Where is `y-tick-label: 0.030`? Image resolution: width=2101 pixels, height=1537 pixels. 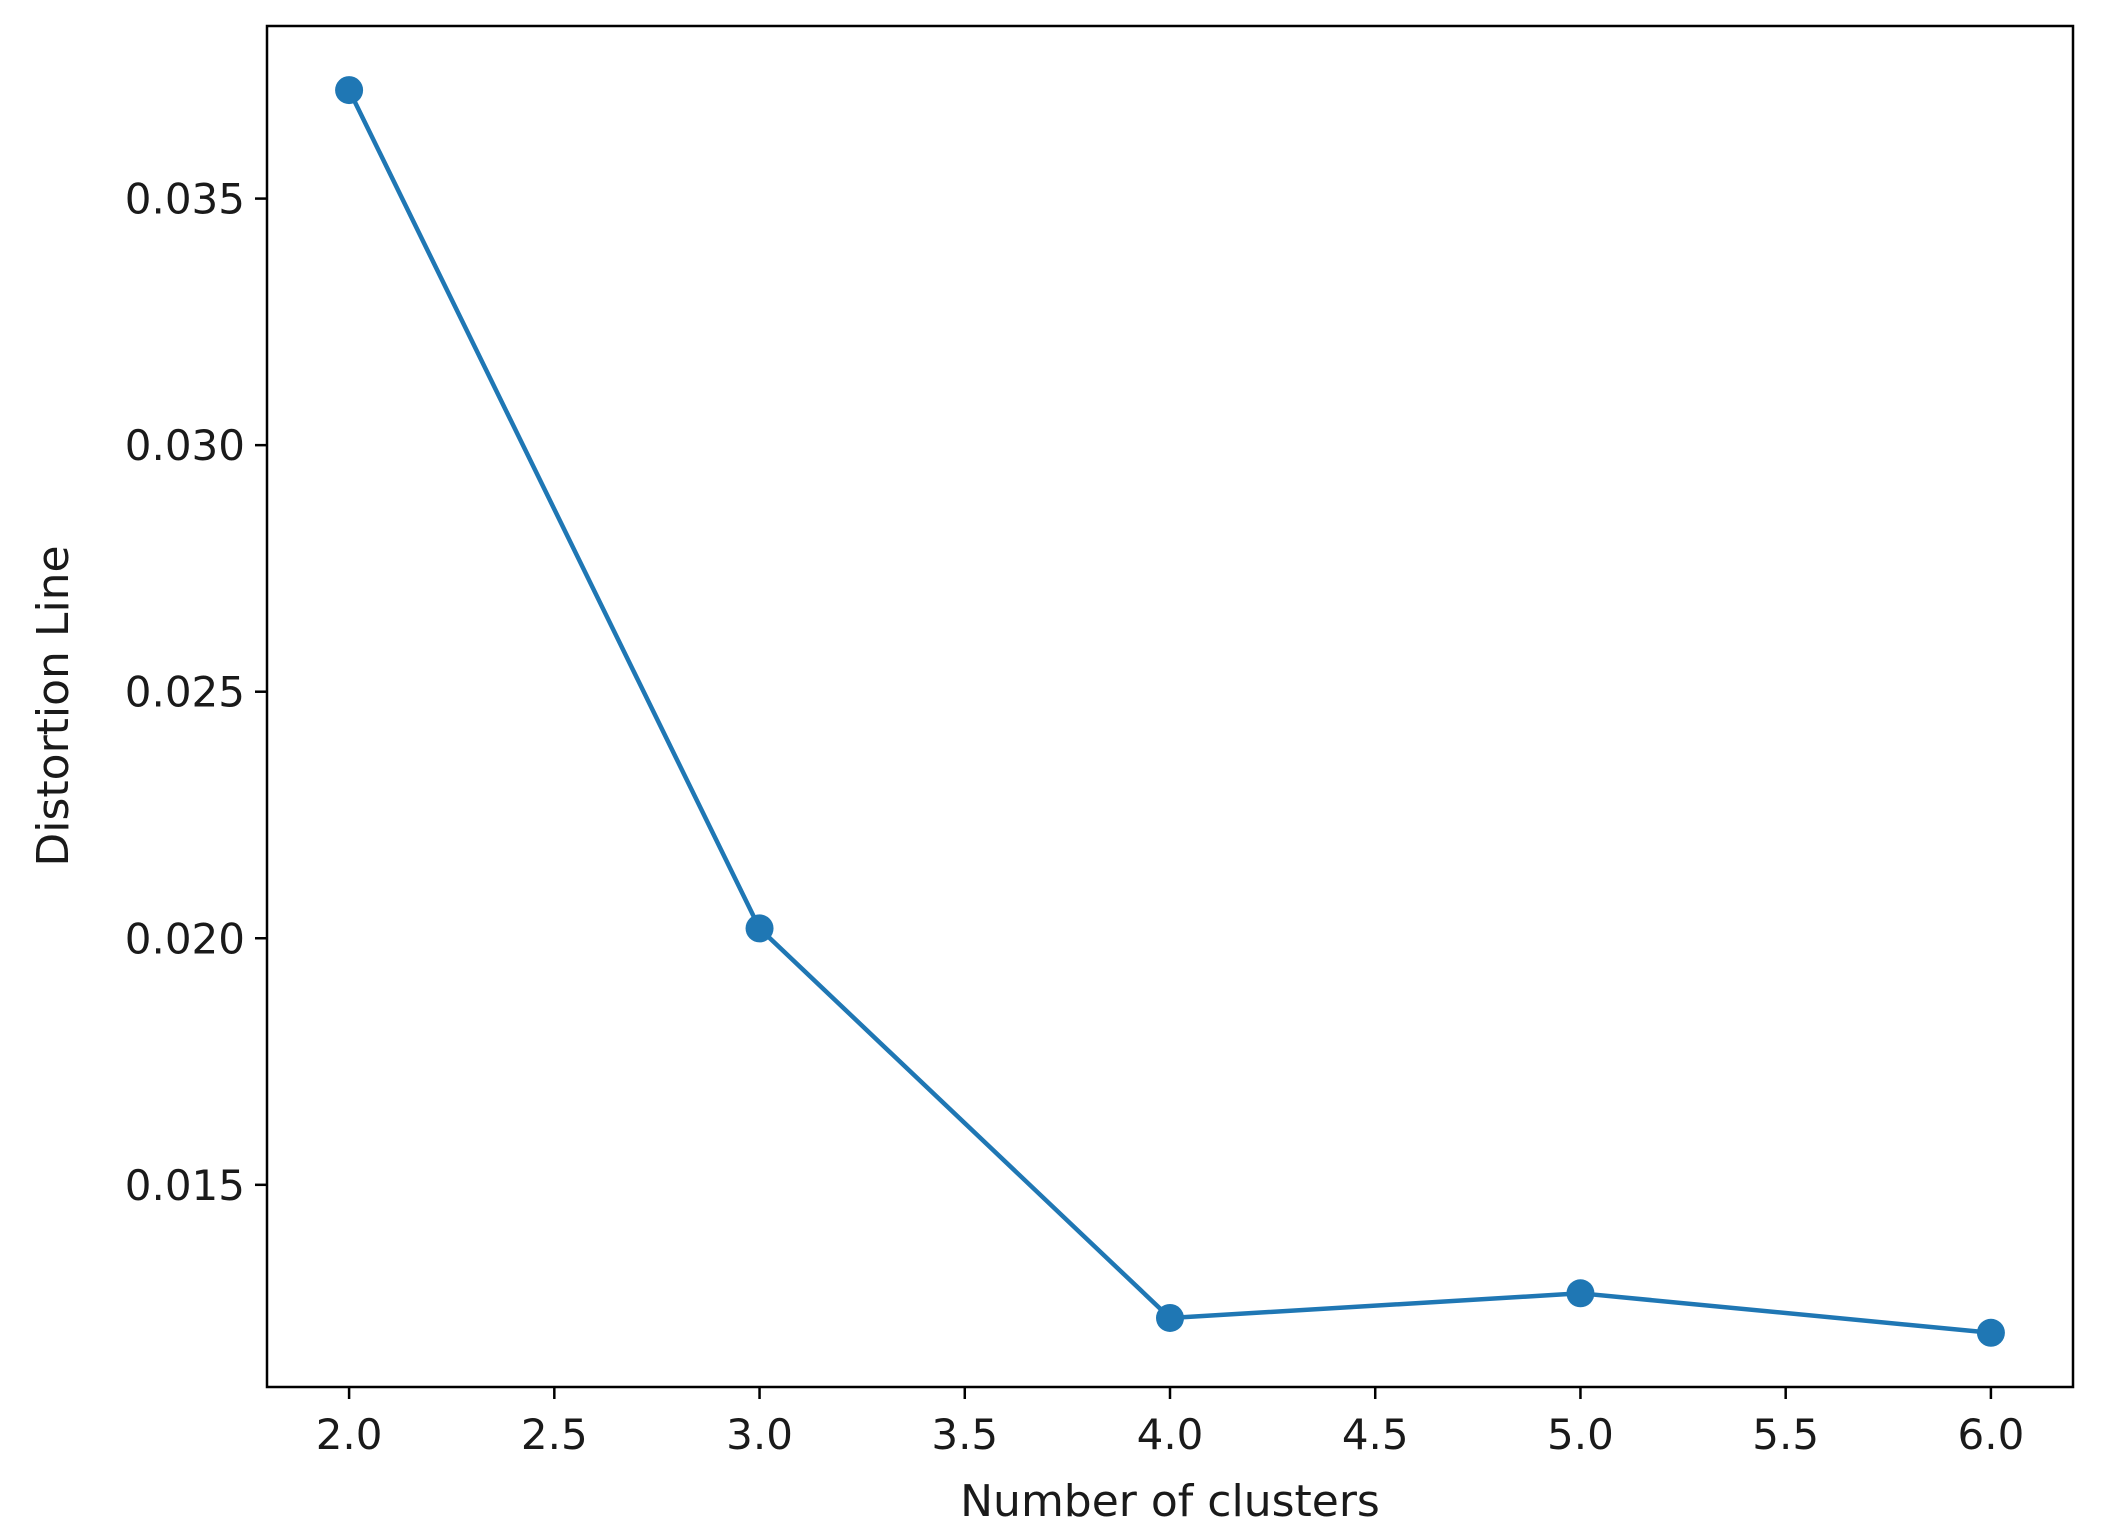
y-tick-label: 0.030 is located at coordinates (185, 445).